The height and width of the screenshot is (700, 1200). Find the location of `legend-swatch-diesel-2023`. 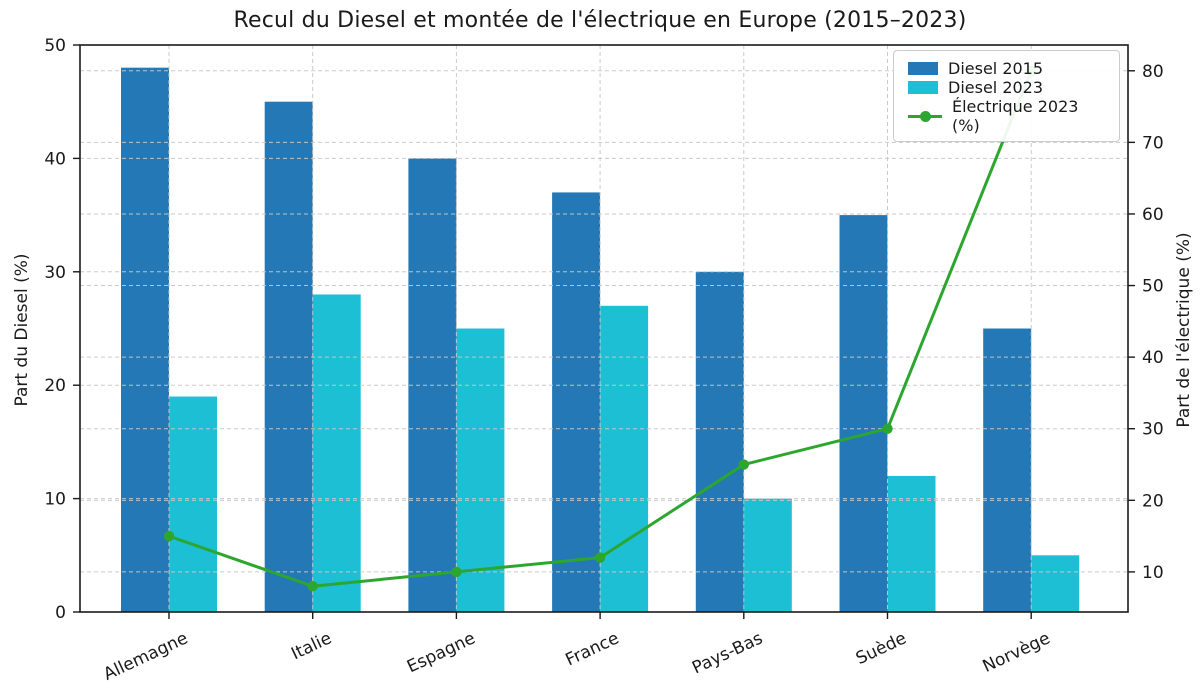

legend-swatch-diesel-2023 is located at coordinates (923, 87).